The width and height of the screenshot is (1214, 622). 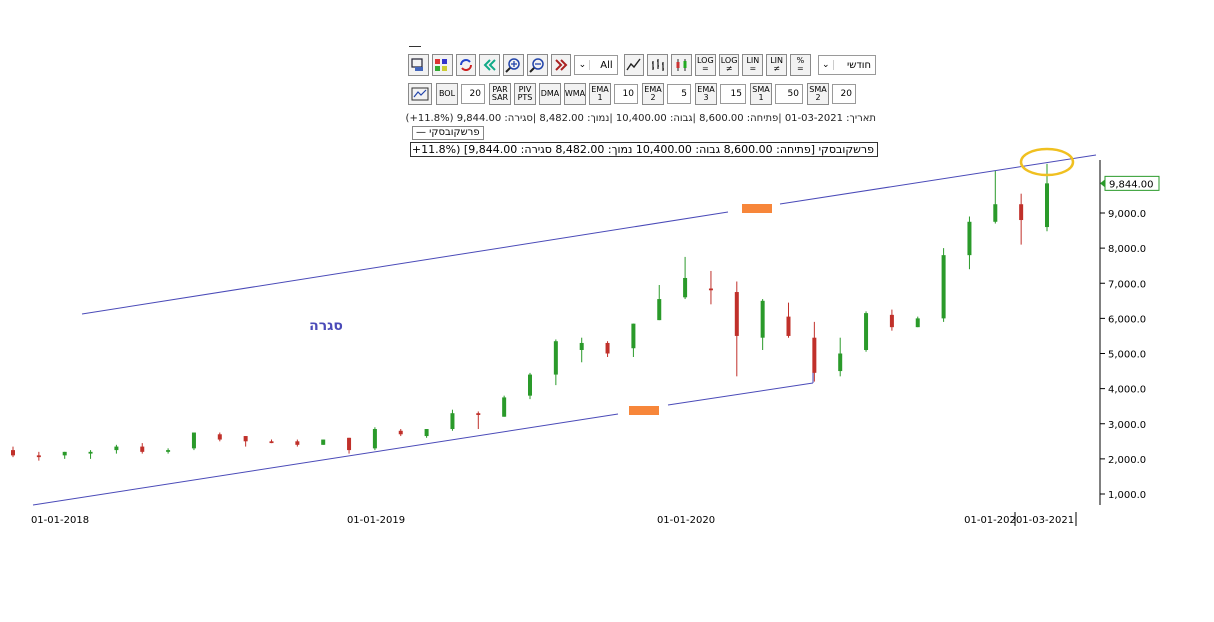 I want to click on x-tick-label: 01-01-2019, so click(x=376, y=520).